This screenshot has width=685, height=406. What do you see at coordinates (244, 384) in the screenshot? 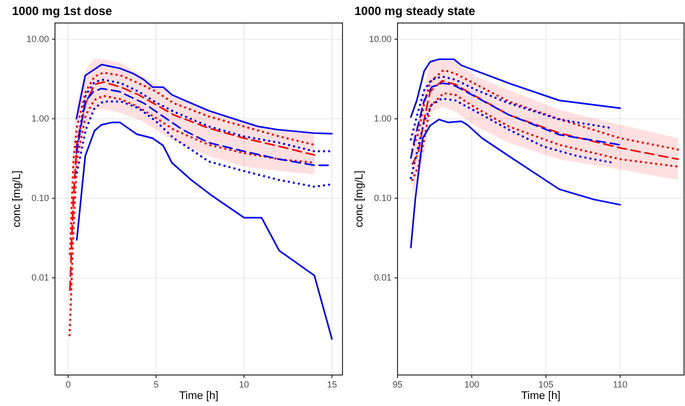
I see `x-tick-label: 10` at bounding box center [244, 384].